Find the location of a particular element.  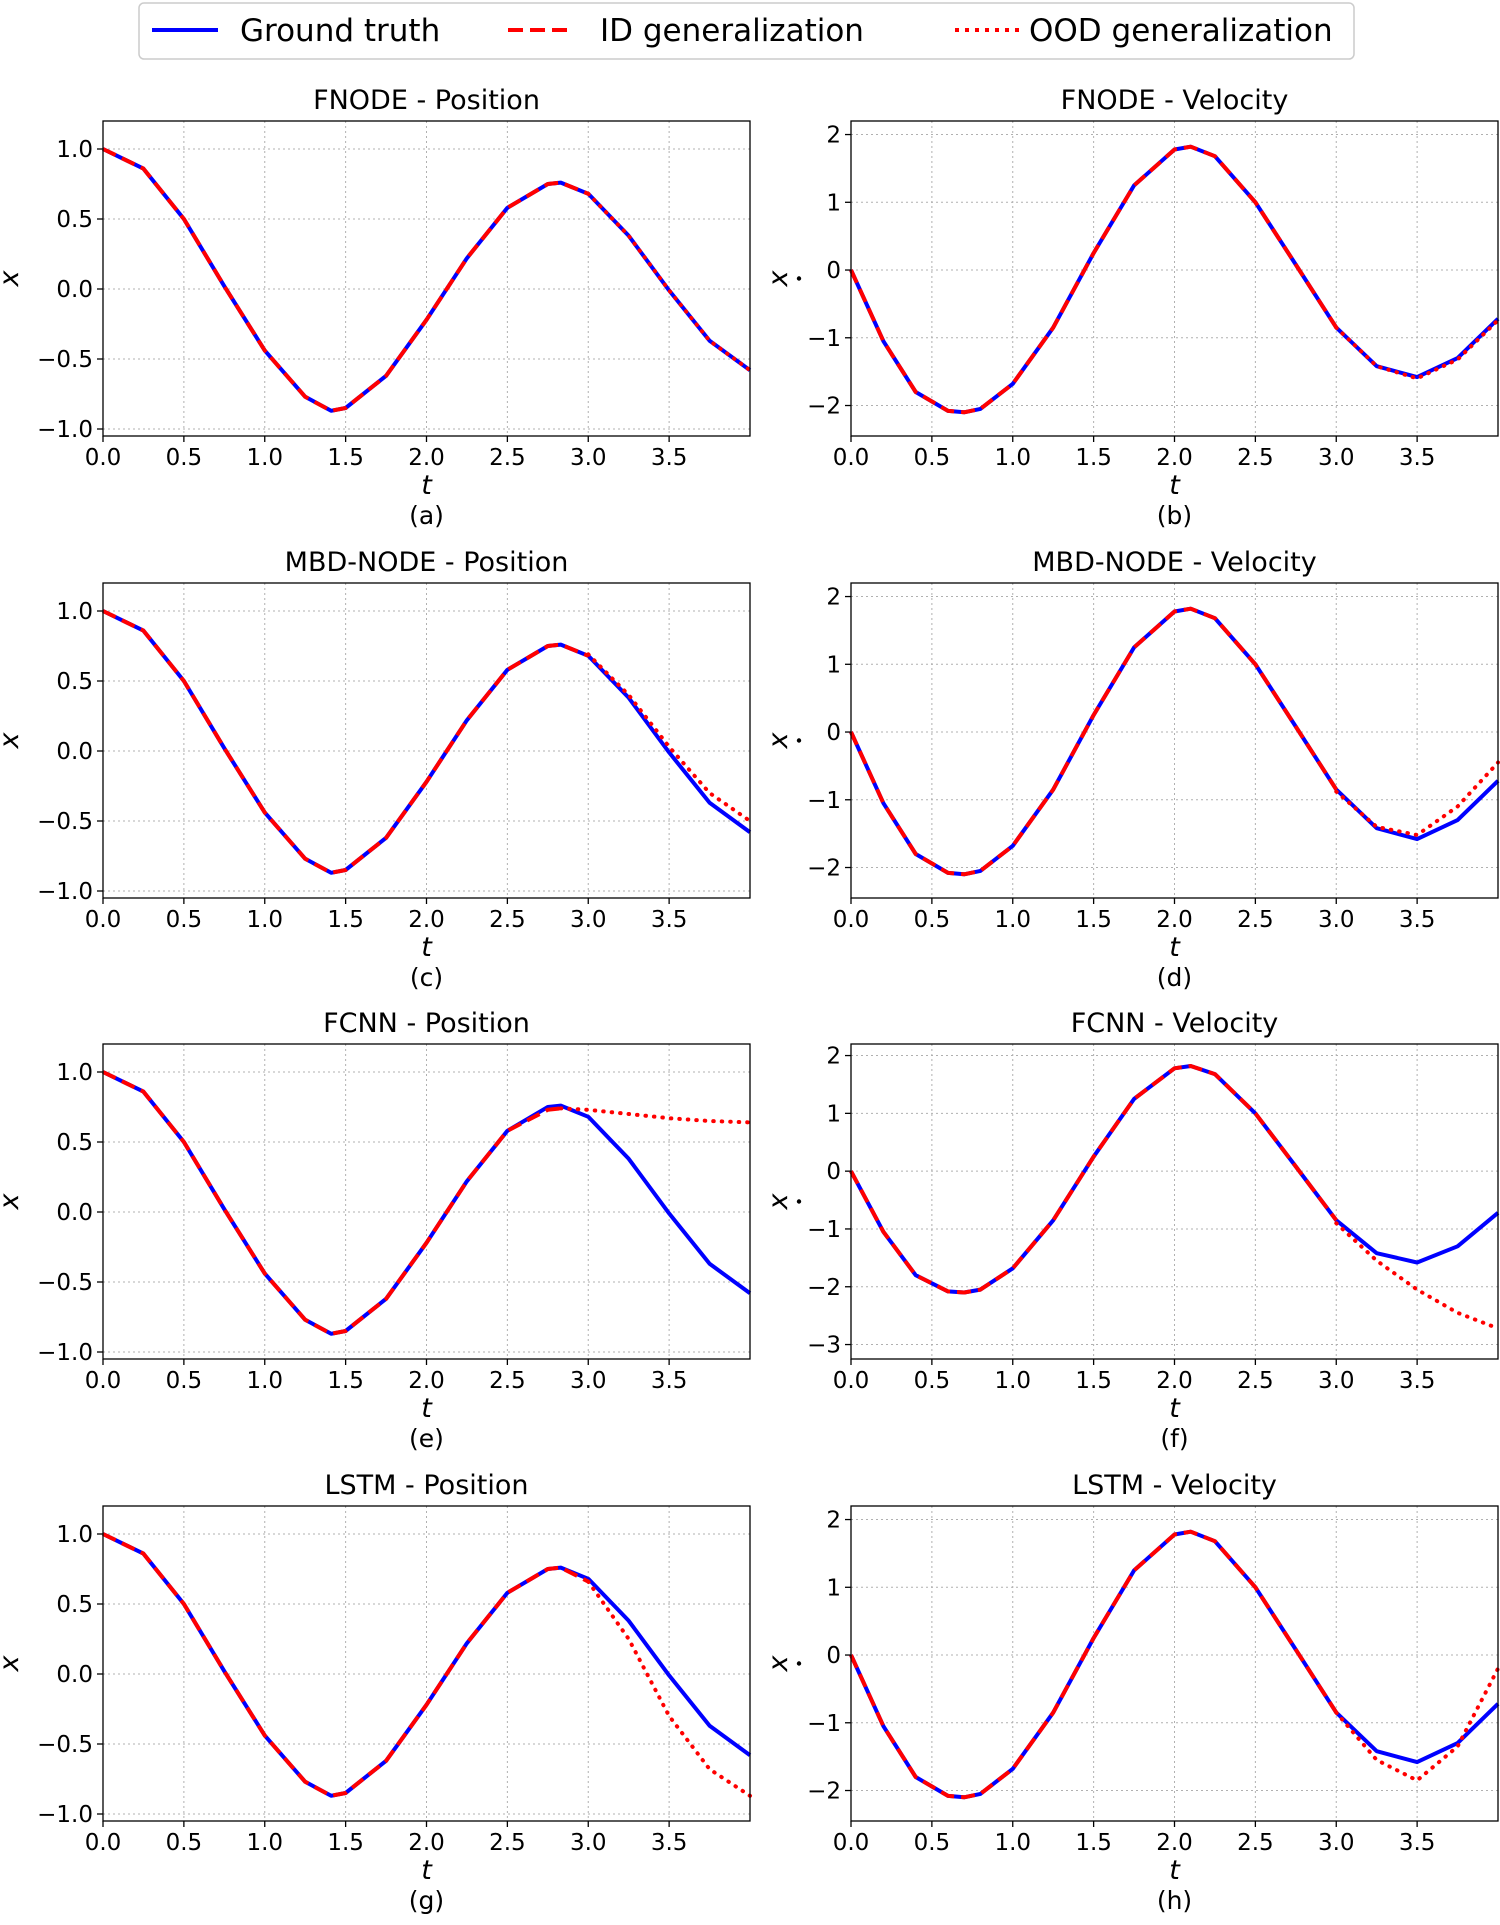

subplot-title: MBD-NODE - Velocity is located at coordinates (1174, 562).